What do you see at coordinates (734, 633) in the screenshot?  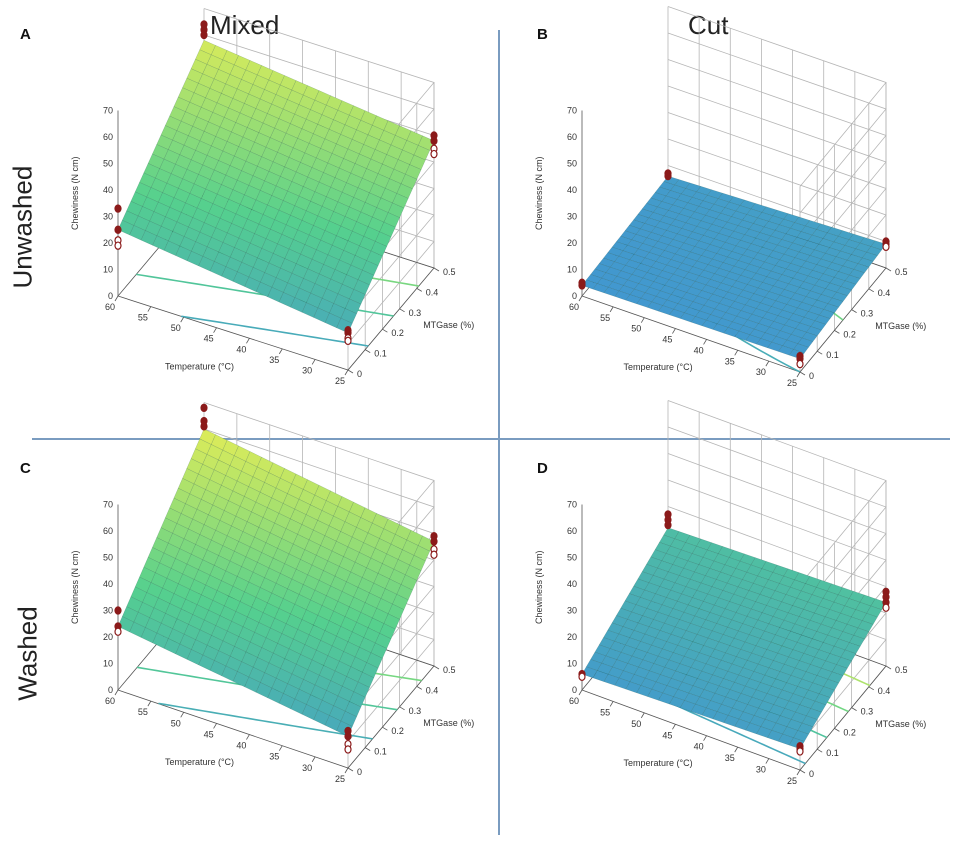 I see `observations` at bounding box center [734, 633].